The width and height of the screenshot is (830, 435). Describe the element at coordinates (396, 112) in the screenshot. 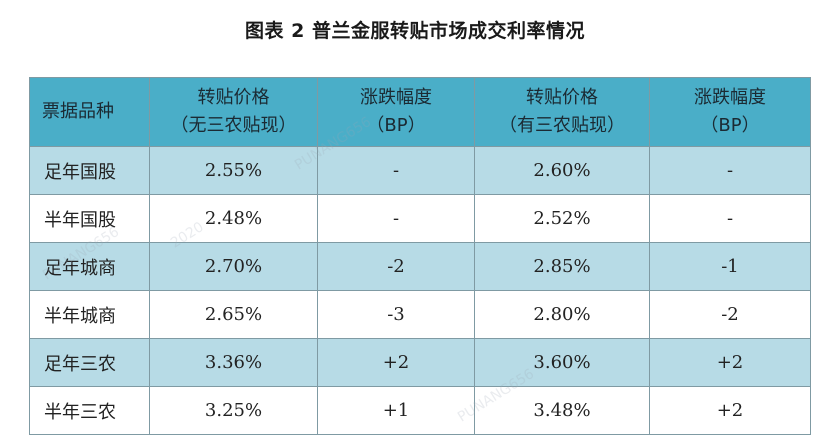

I see `header-change-1: 涨跌幅度 （BP）` at that location.